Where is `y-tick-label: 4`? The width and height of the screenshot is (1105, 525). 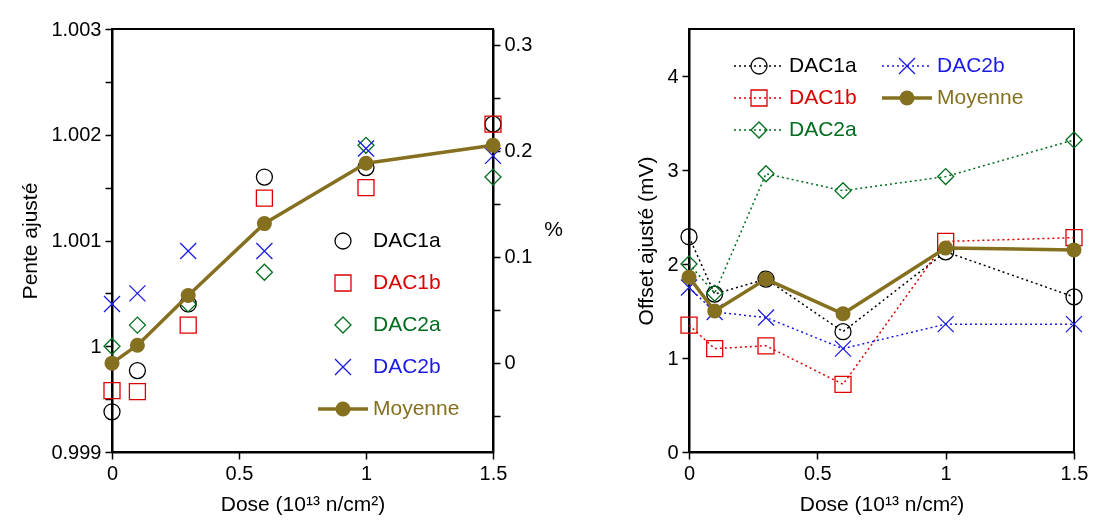
y-tick-label: 4 is located at coordinates (673, 75).